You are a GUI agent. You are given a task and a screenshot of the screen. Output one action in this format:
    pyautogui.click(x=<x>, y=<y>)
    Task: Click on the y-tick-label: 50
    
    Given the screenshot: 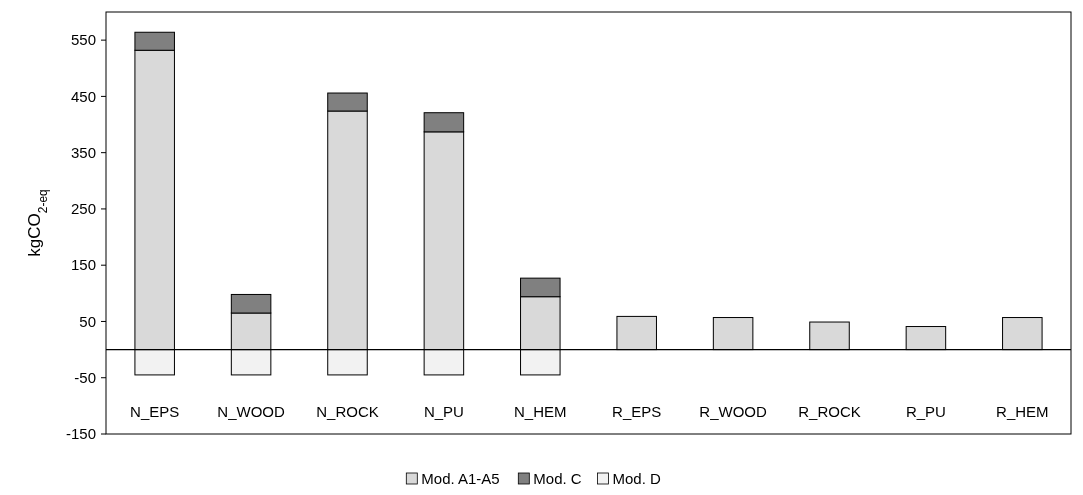 What is the action you would take?
    pyautogui.click(x=87, y=321)
    